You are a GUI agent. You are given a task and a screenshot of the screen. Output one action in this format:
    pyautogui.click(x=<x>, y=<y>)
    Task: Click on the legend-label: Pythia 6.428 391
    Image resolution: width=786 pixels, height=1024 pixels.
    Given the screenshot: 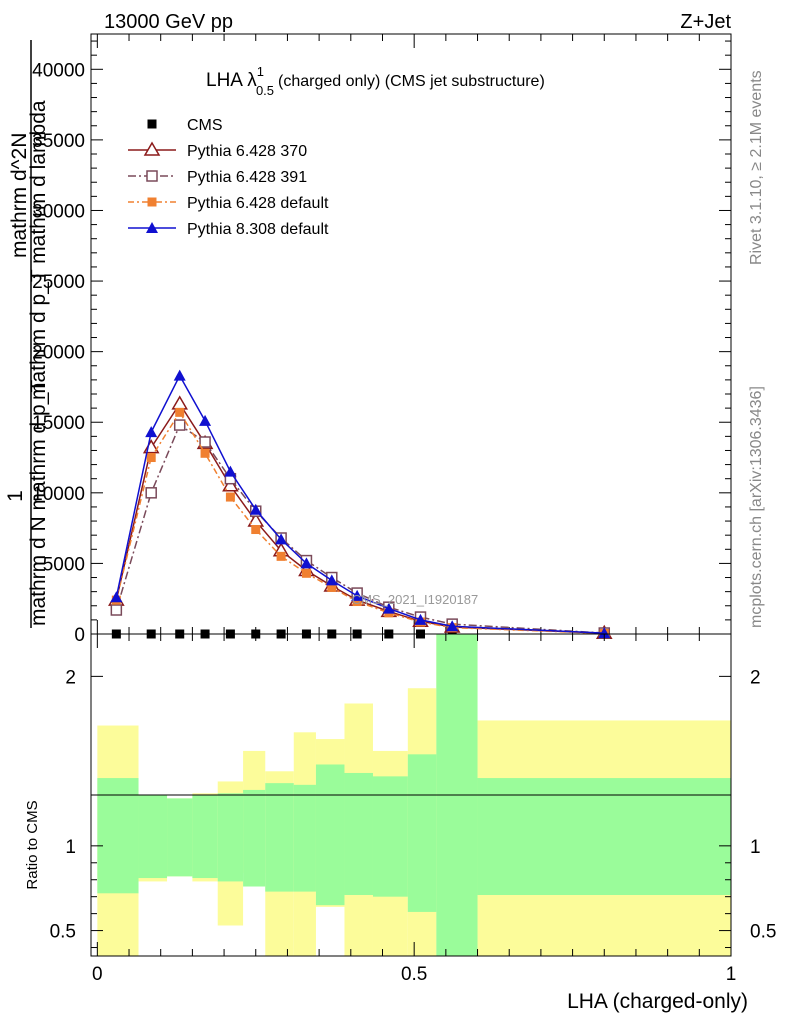 What is the action you would take?
    pyautogui.click(x=247, y=177)
    